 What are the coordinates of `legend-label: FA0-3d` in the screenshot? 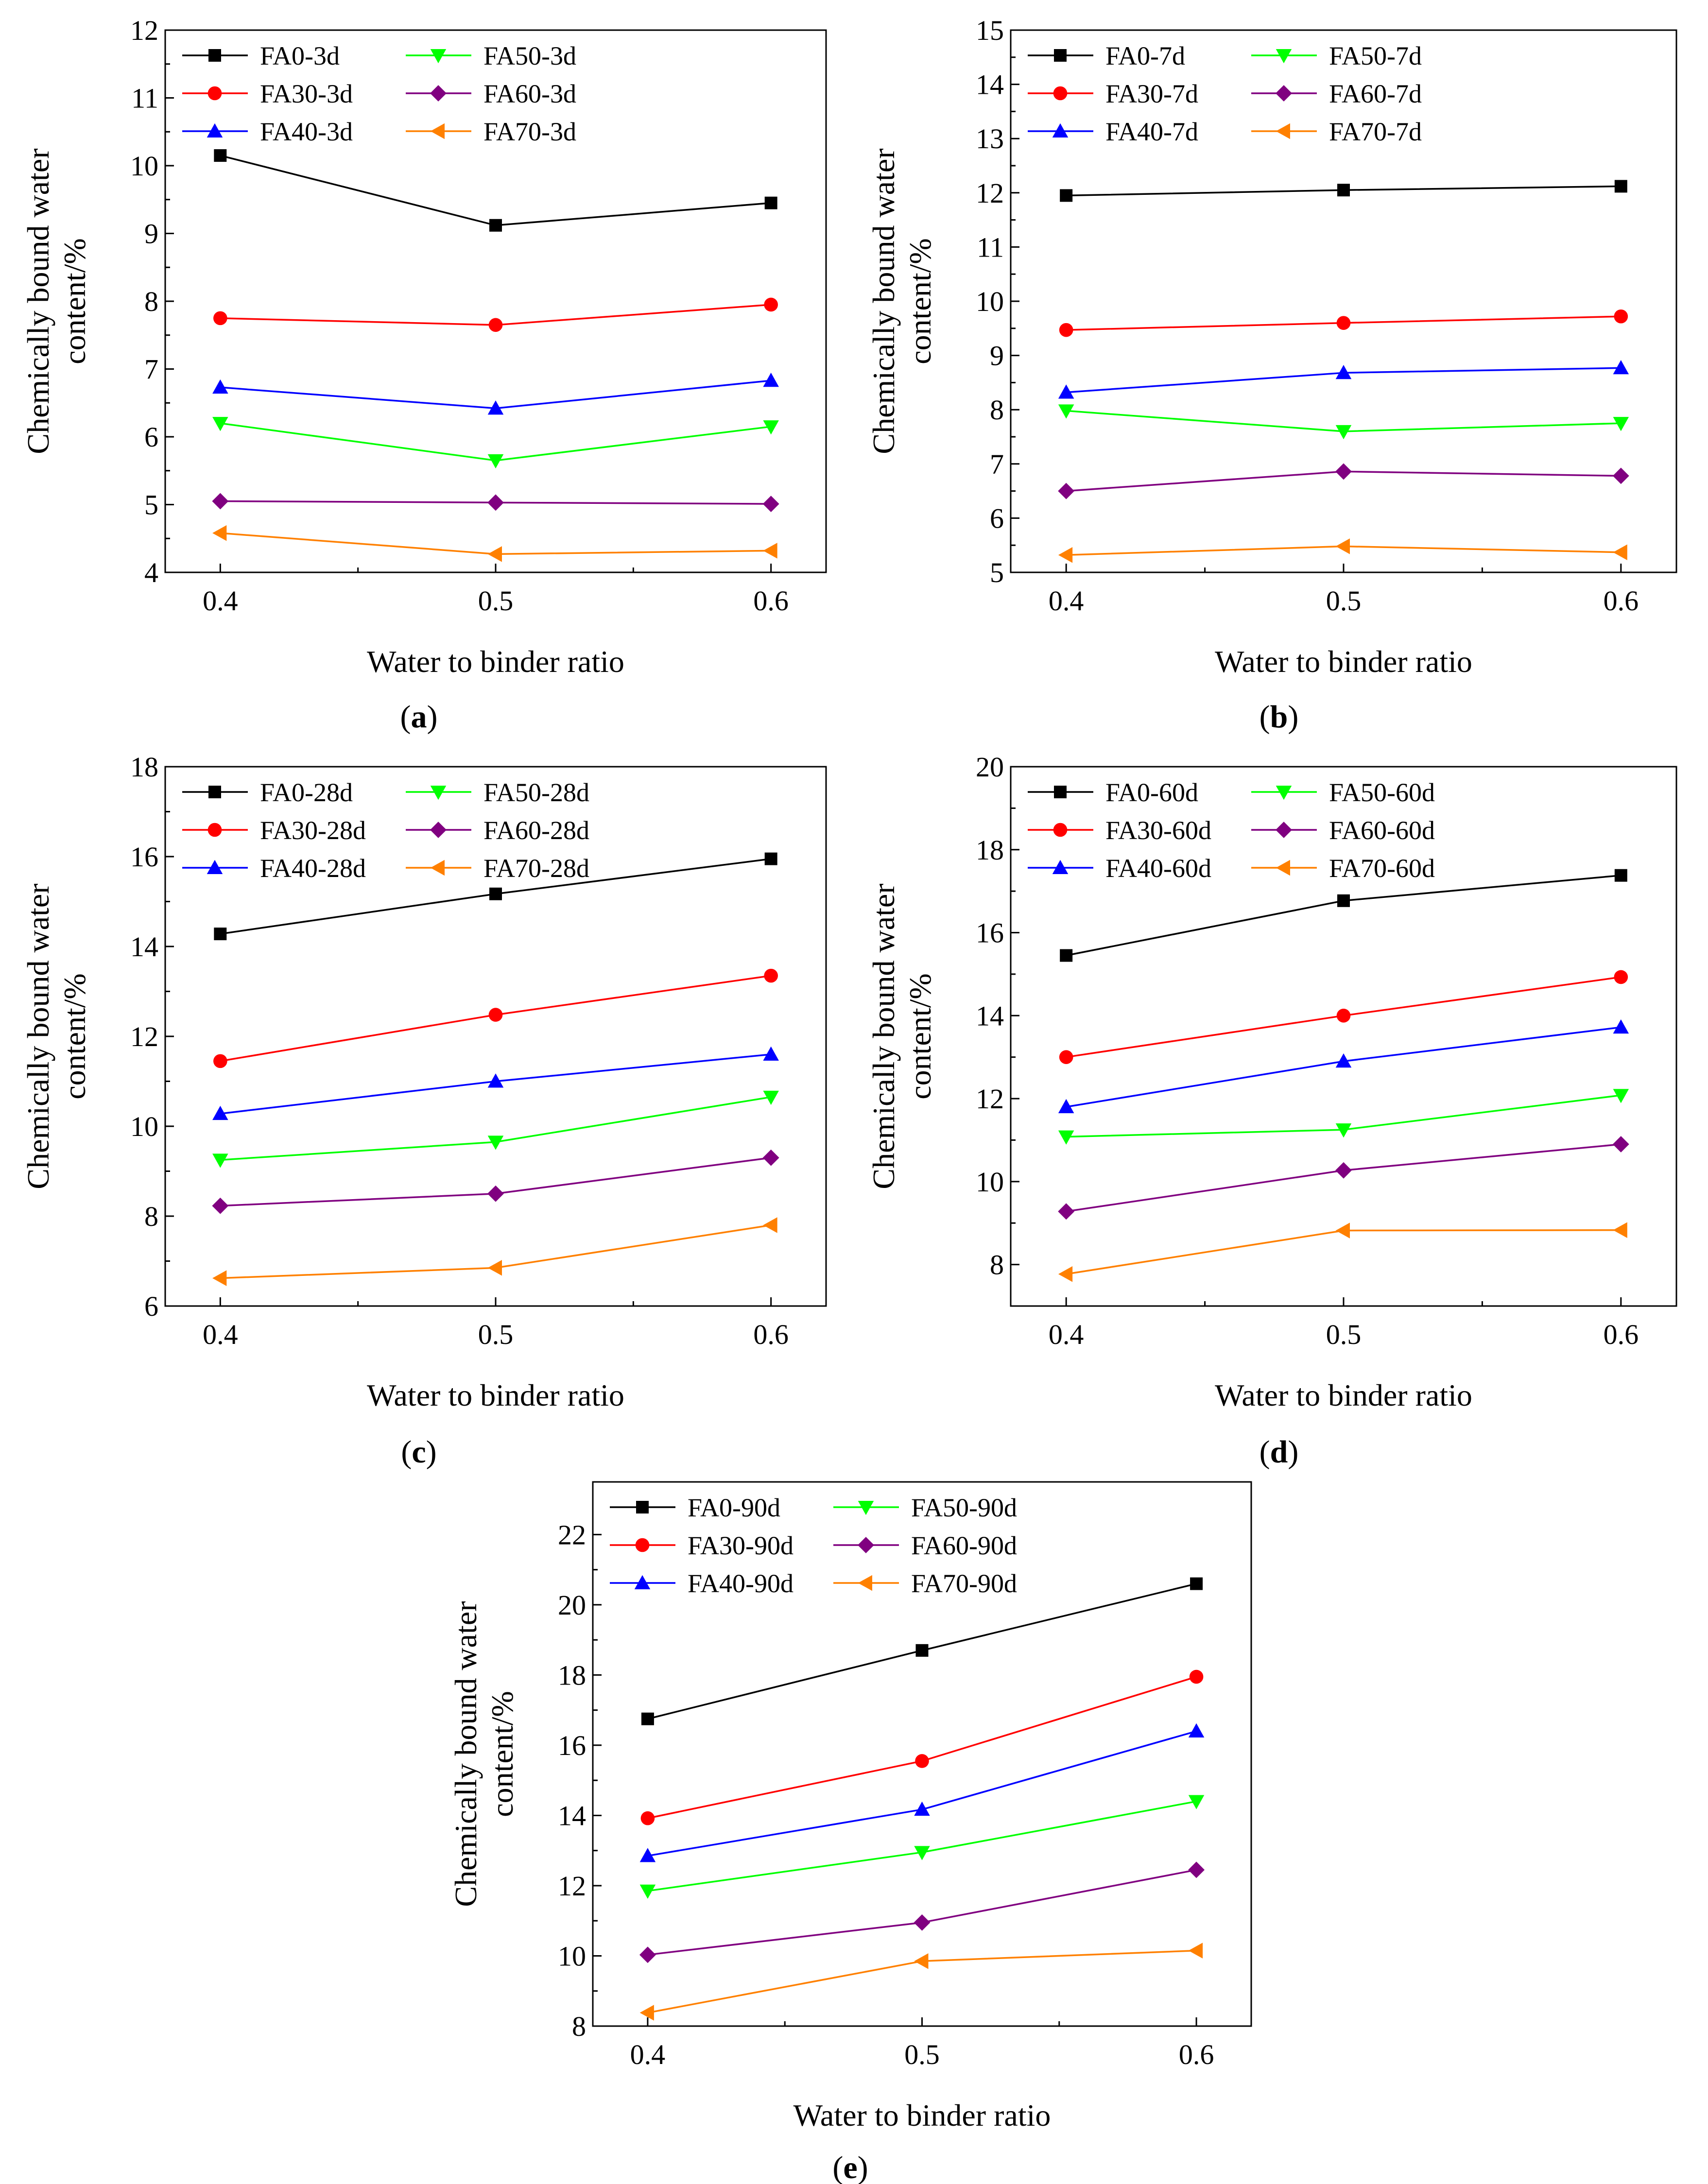 It's located at (300, 55).